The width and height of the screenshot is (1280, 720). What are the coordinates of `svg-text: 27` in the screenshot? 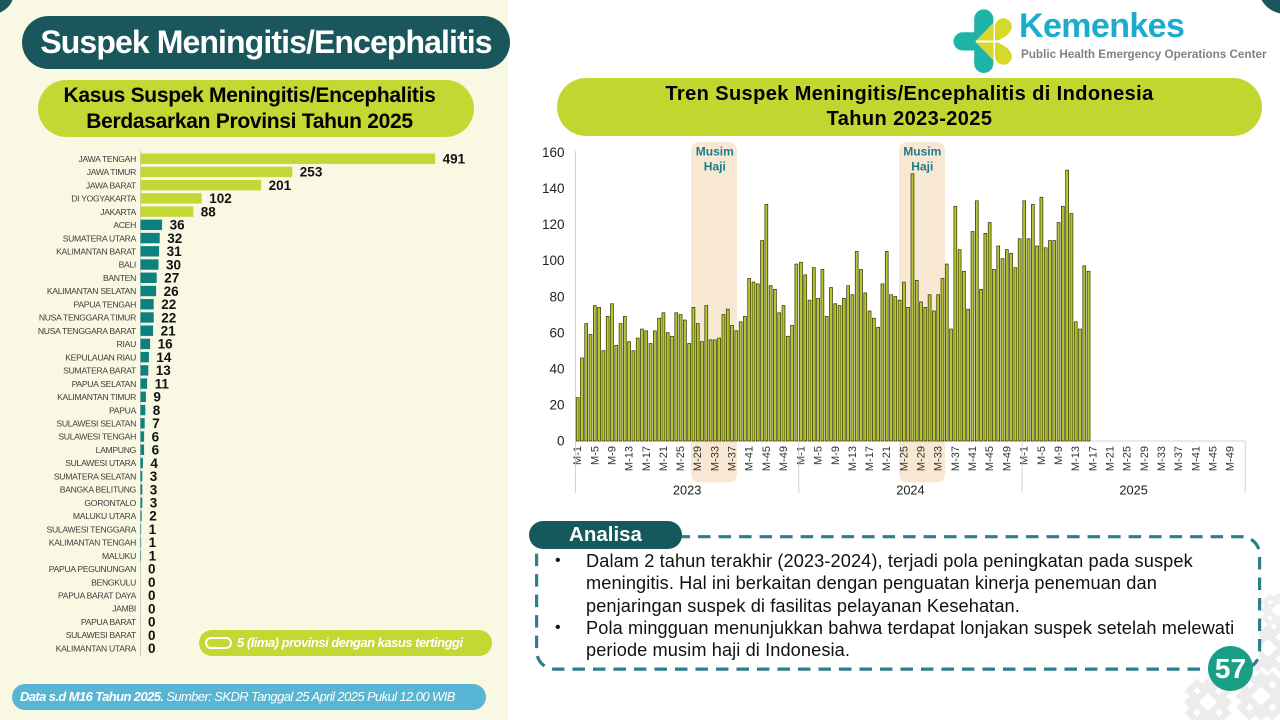 It's located at (171, 278).